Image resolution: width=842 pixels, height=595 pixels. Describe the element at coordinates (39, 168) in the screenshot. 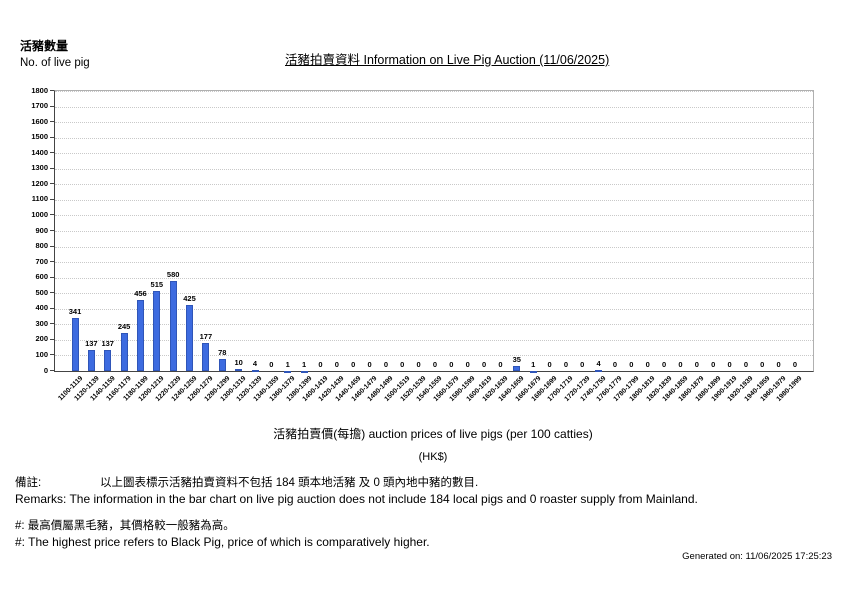

I see `y-tick-label: 1300` at that location.